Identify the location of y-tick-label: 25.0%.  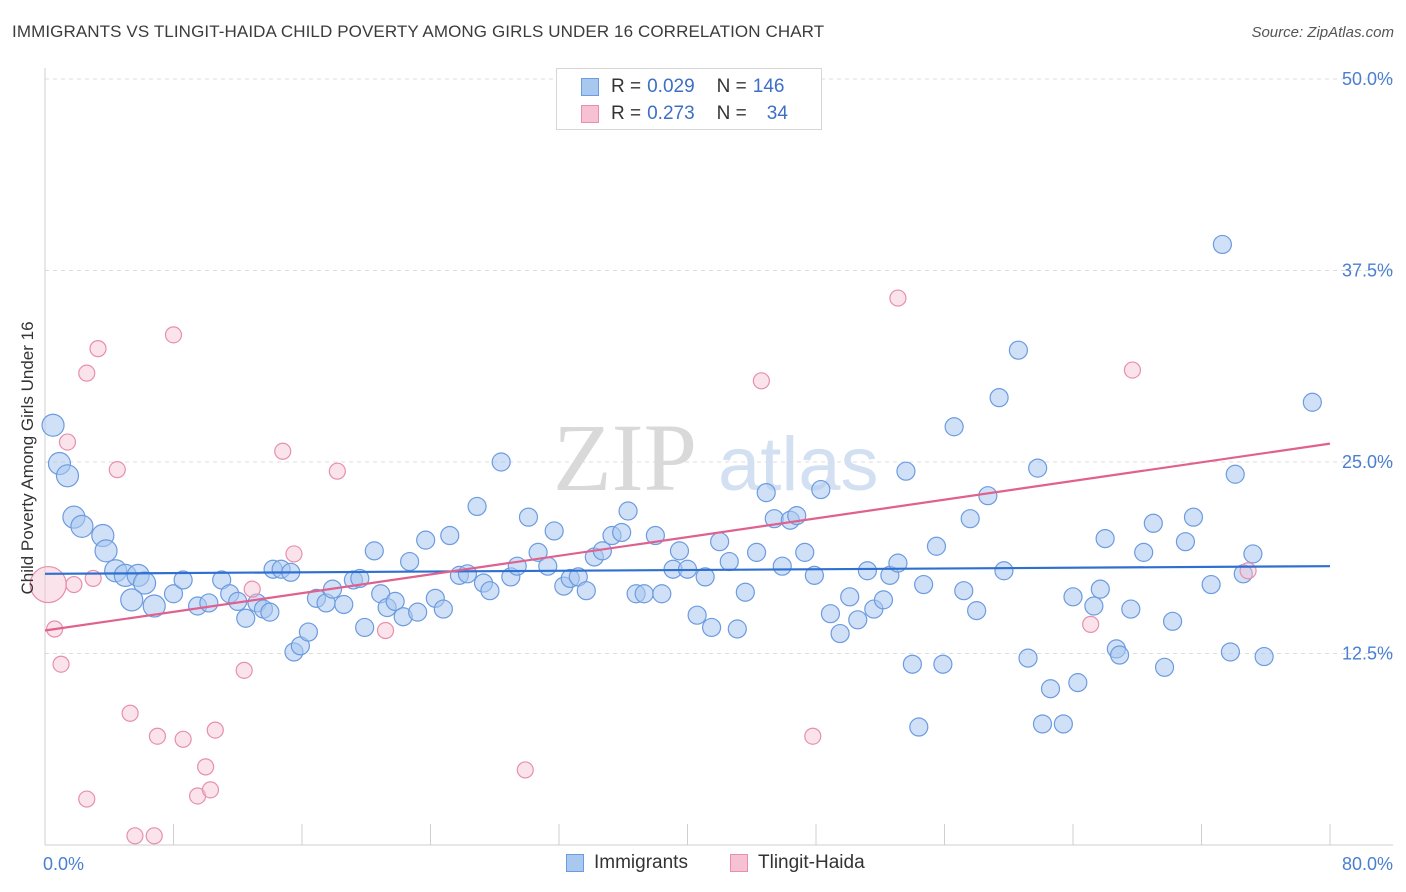
(1367, 462).